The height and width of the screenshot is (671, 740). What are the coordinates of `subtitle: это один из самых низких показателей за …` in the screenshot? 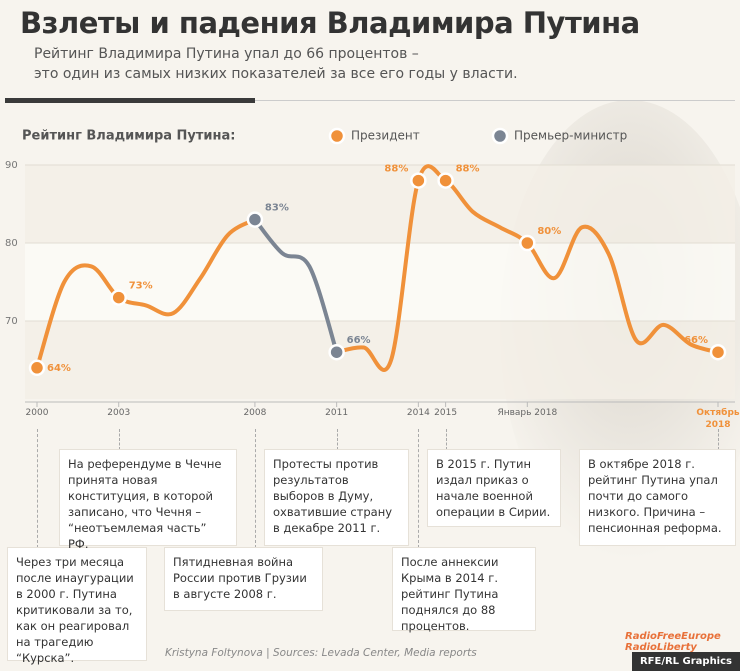 It's located at (276, 74).